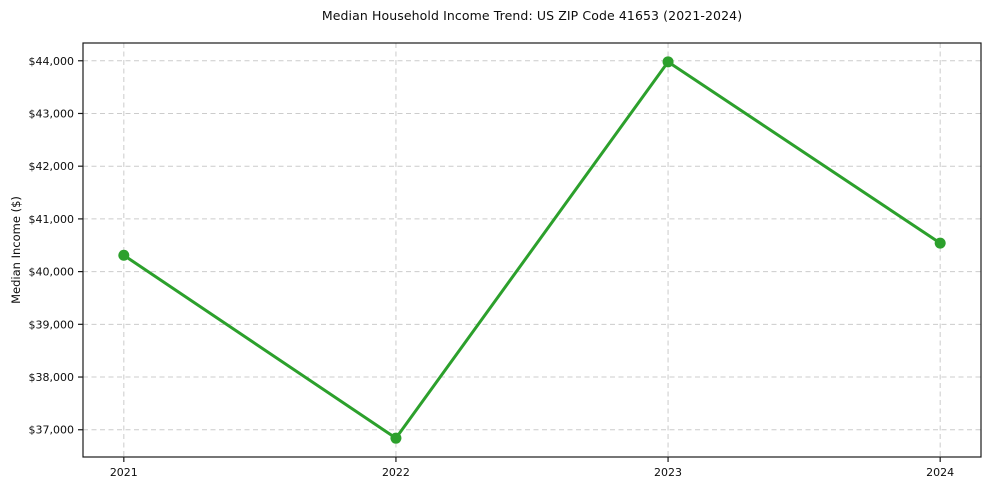 The image size is (989, 490). Describe the element at coordinates (52, 324) in the screenshot. I see `y-tick-label: $39,000` at that location.